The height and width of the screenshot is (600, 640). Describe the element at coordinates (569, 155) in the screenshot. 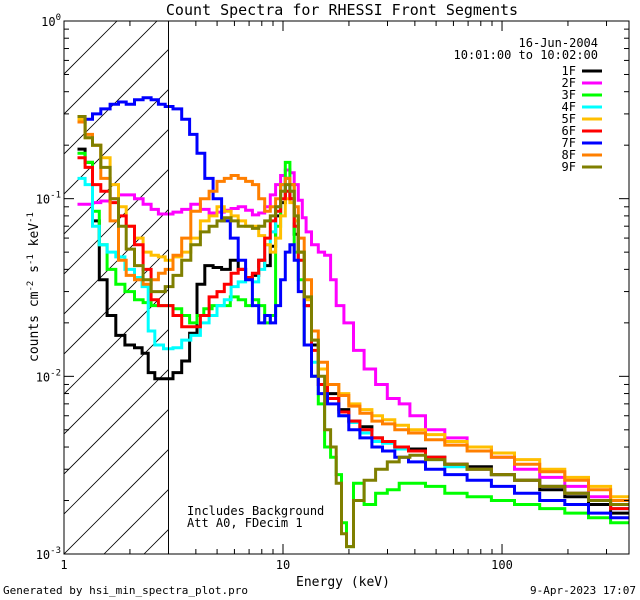

I see `legend-label-8F: 8F` at that location.